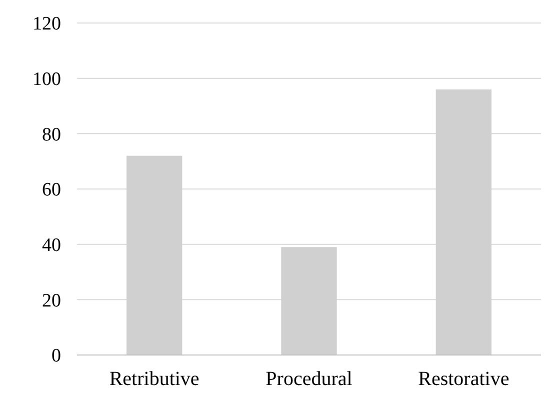 This screenshot has height=404, width=544. Describe the element at coordinates (51, 190) in the screenshot. I see `y-tick-label: 60` at that location.